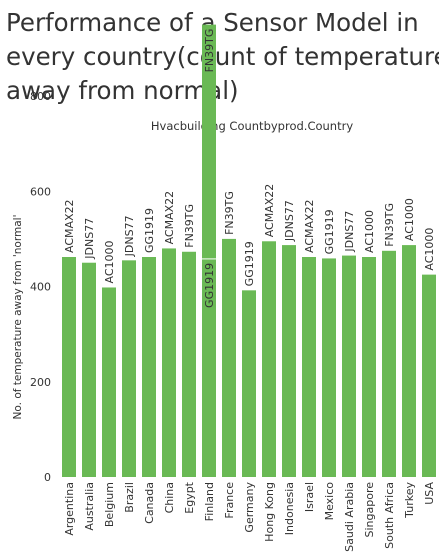 The width and height of the screenshot is (439, 553). I want to click on x-tick-label: Germany, so click(249, 507).